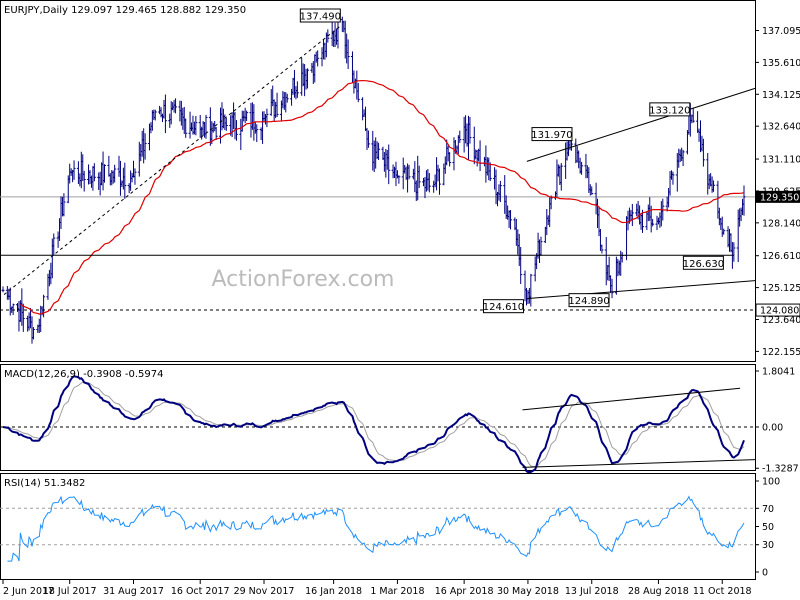 This screenshot has height=600, width=800. Describe the element at coordinates (781, 127) in the screenshot. I see `price-tick-label: 132.640` at that location.